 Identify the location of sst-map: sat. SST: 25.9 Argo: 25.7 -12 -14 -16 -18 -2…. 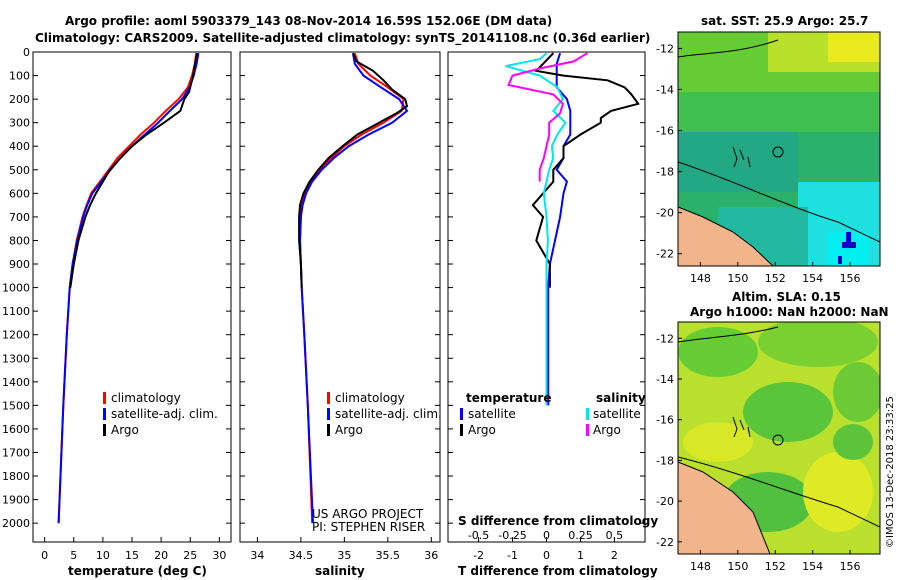
(768, 149).